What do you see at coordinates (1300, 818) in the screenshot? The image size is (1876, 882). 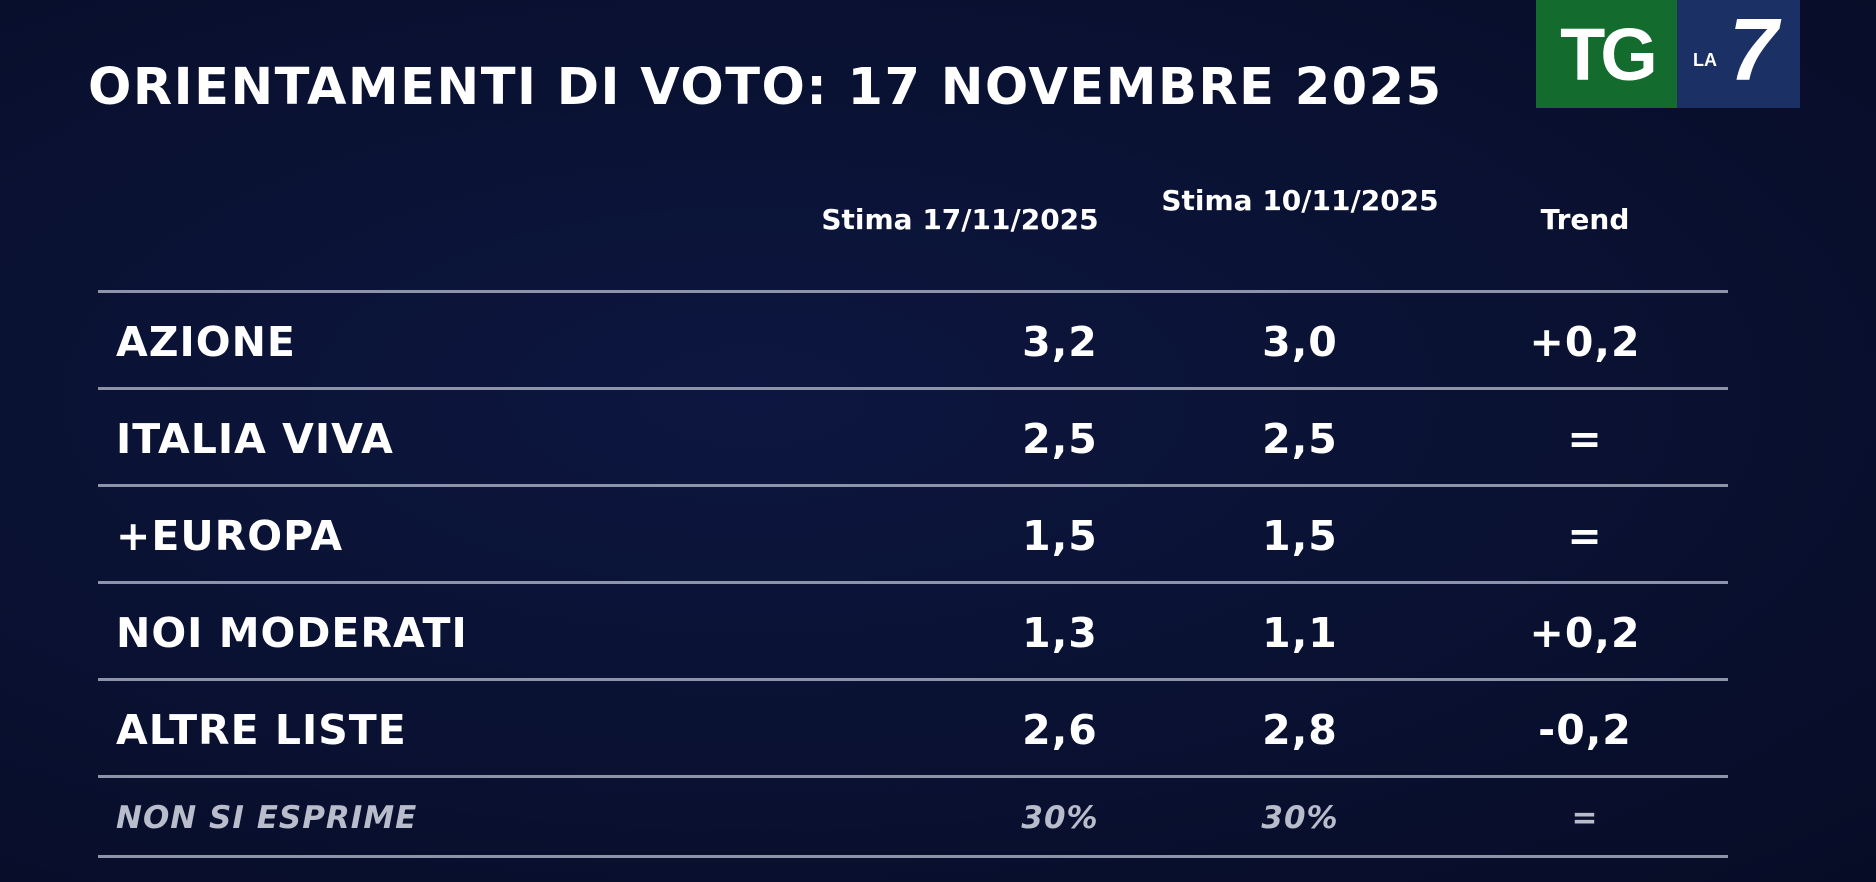 I see `abstain-previous: 30%` at bounding box center [1300, 818].